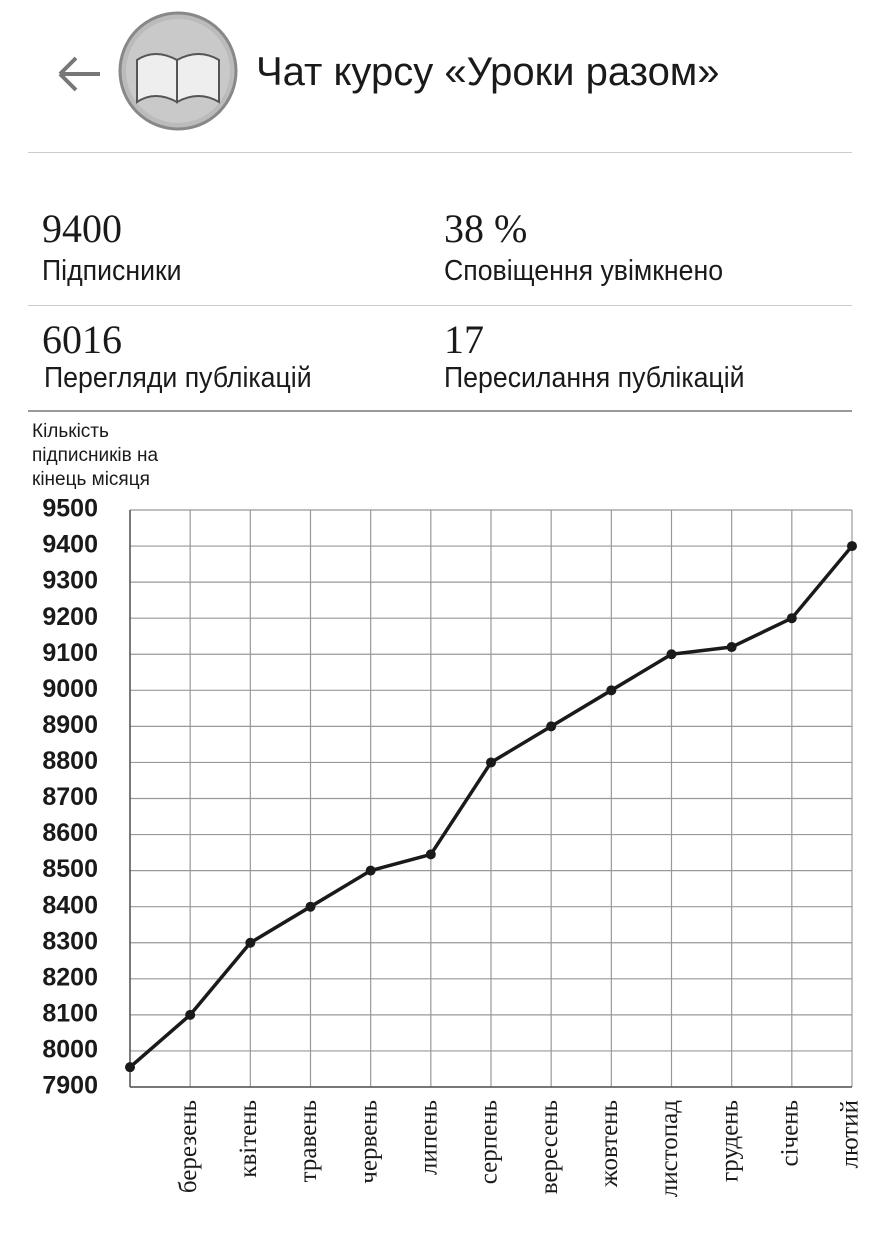  Describe the element at coordinates (486, 228) in the screenshot. I see `stat-value: 38 %` at that location.